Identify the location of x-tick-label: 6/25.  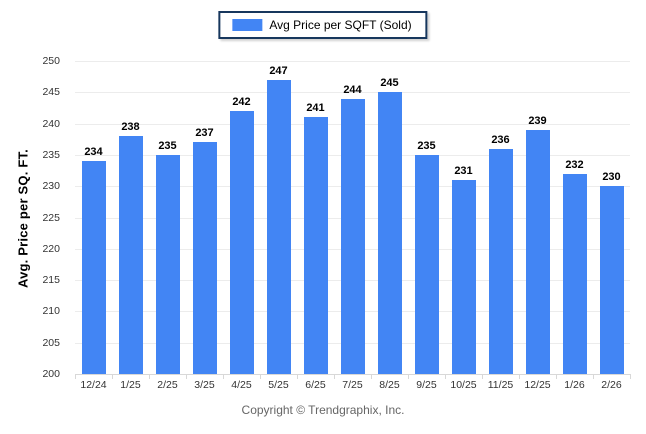
(315, 385).